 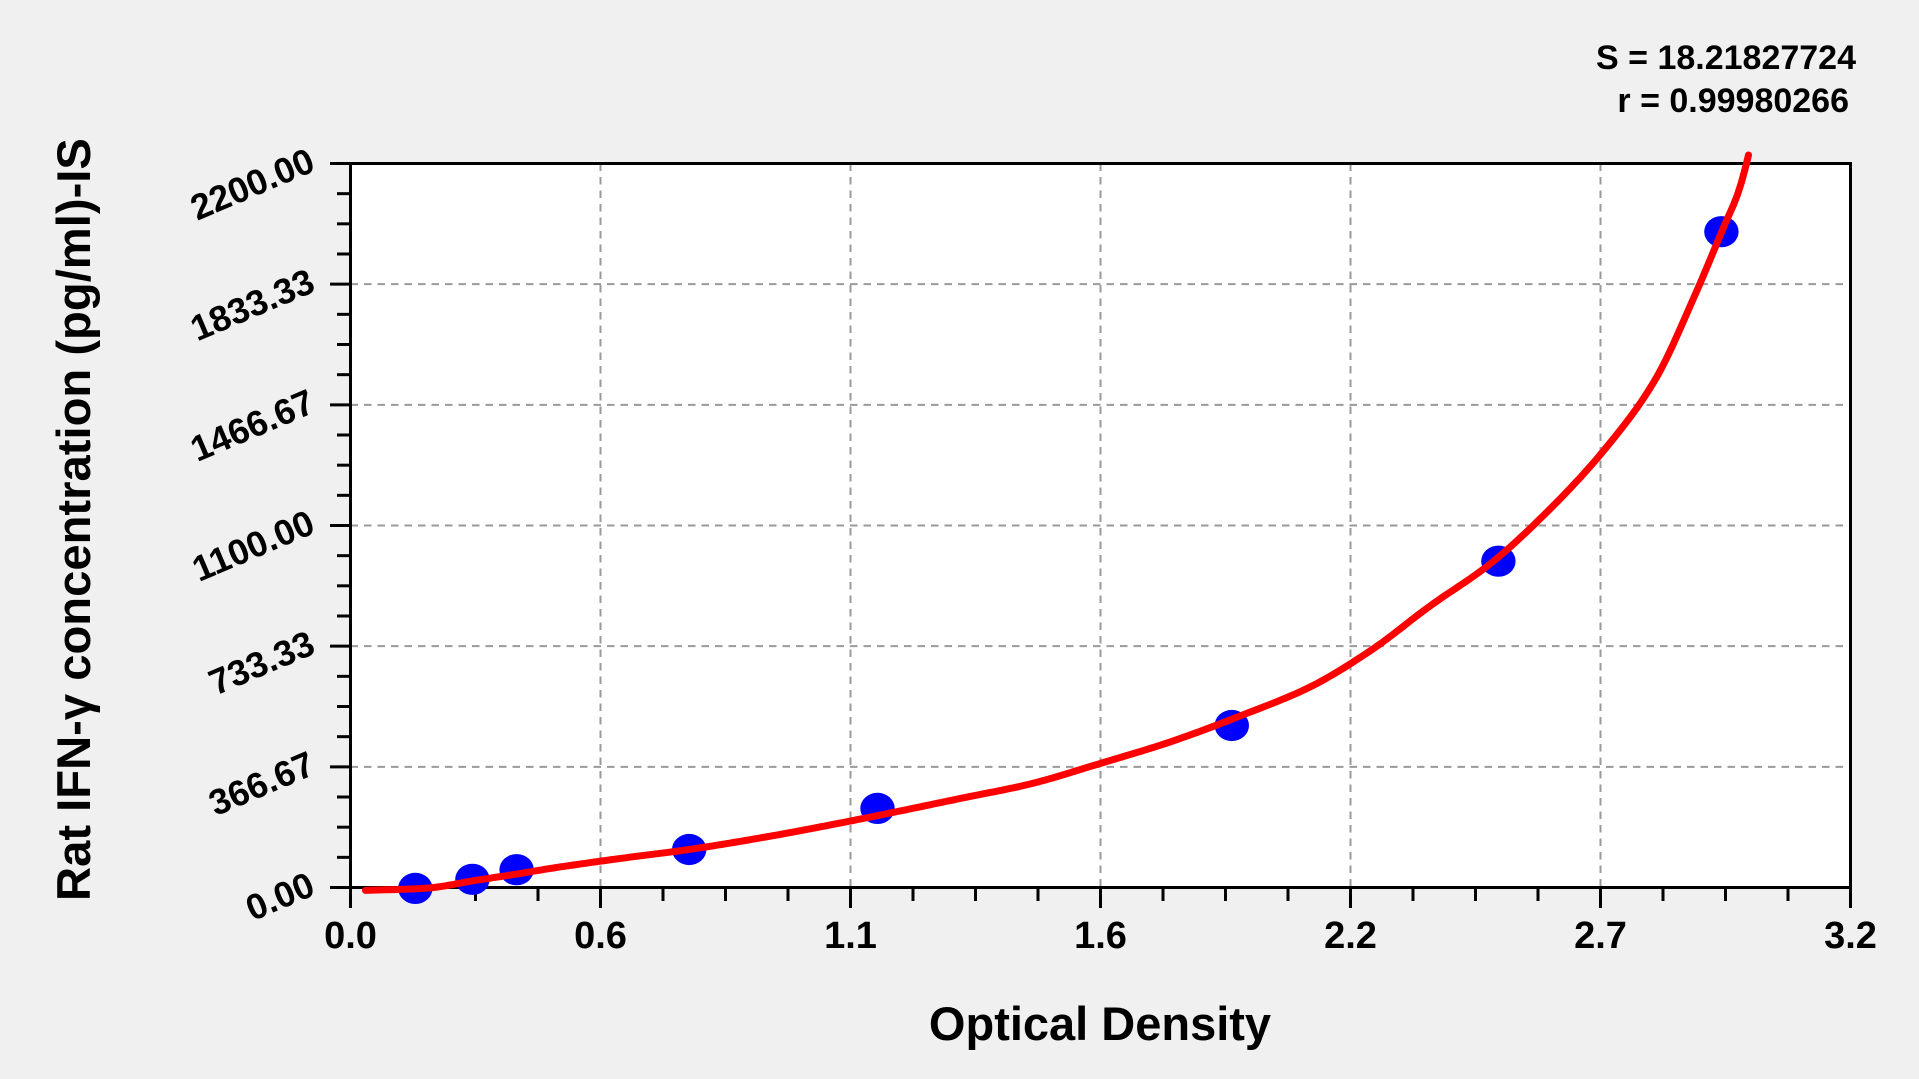 What do you see at coordinates (1100, 1023) in the screenshot?
I see `svg-text: Optical Density` at bounding box center [1100, 1023].